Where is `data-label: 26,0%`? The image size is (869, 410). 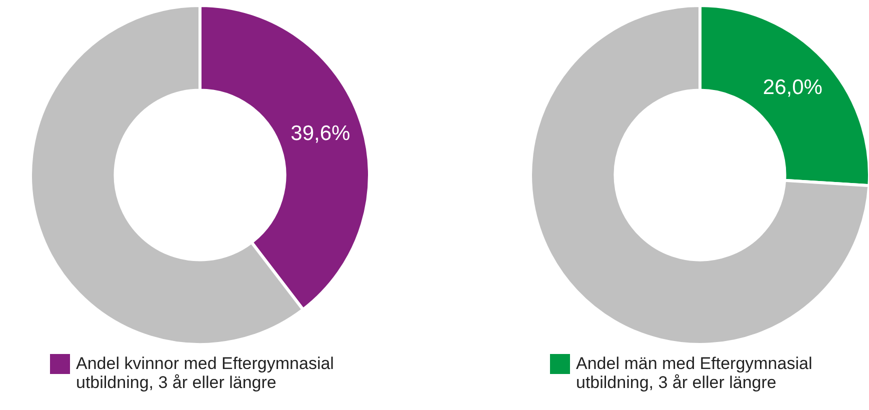
data-label: 26,0% is located at coordinates (792, 87).